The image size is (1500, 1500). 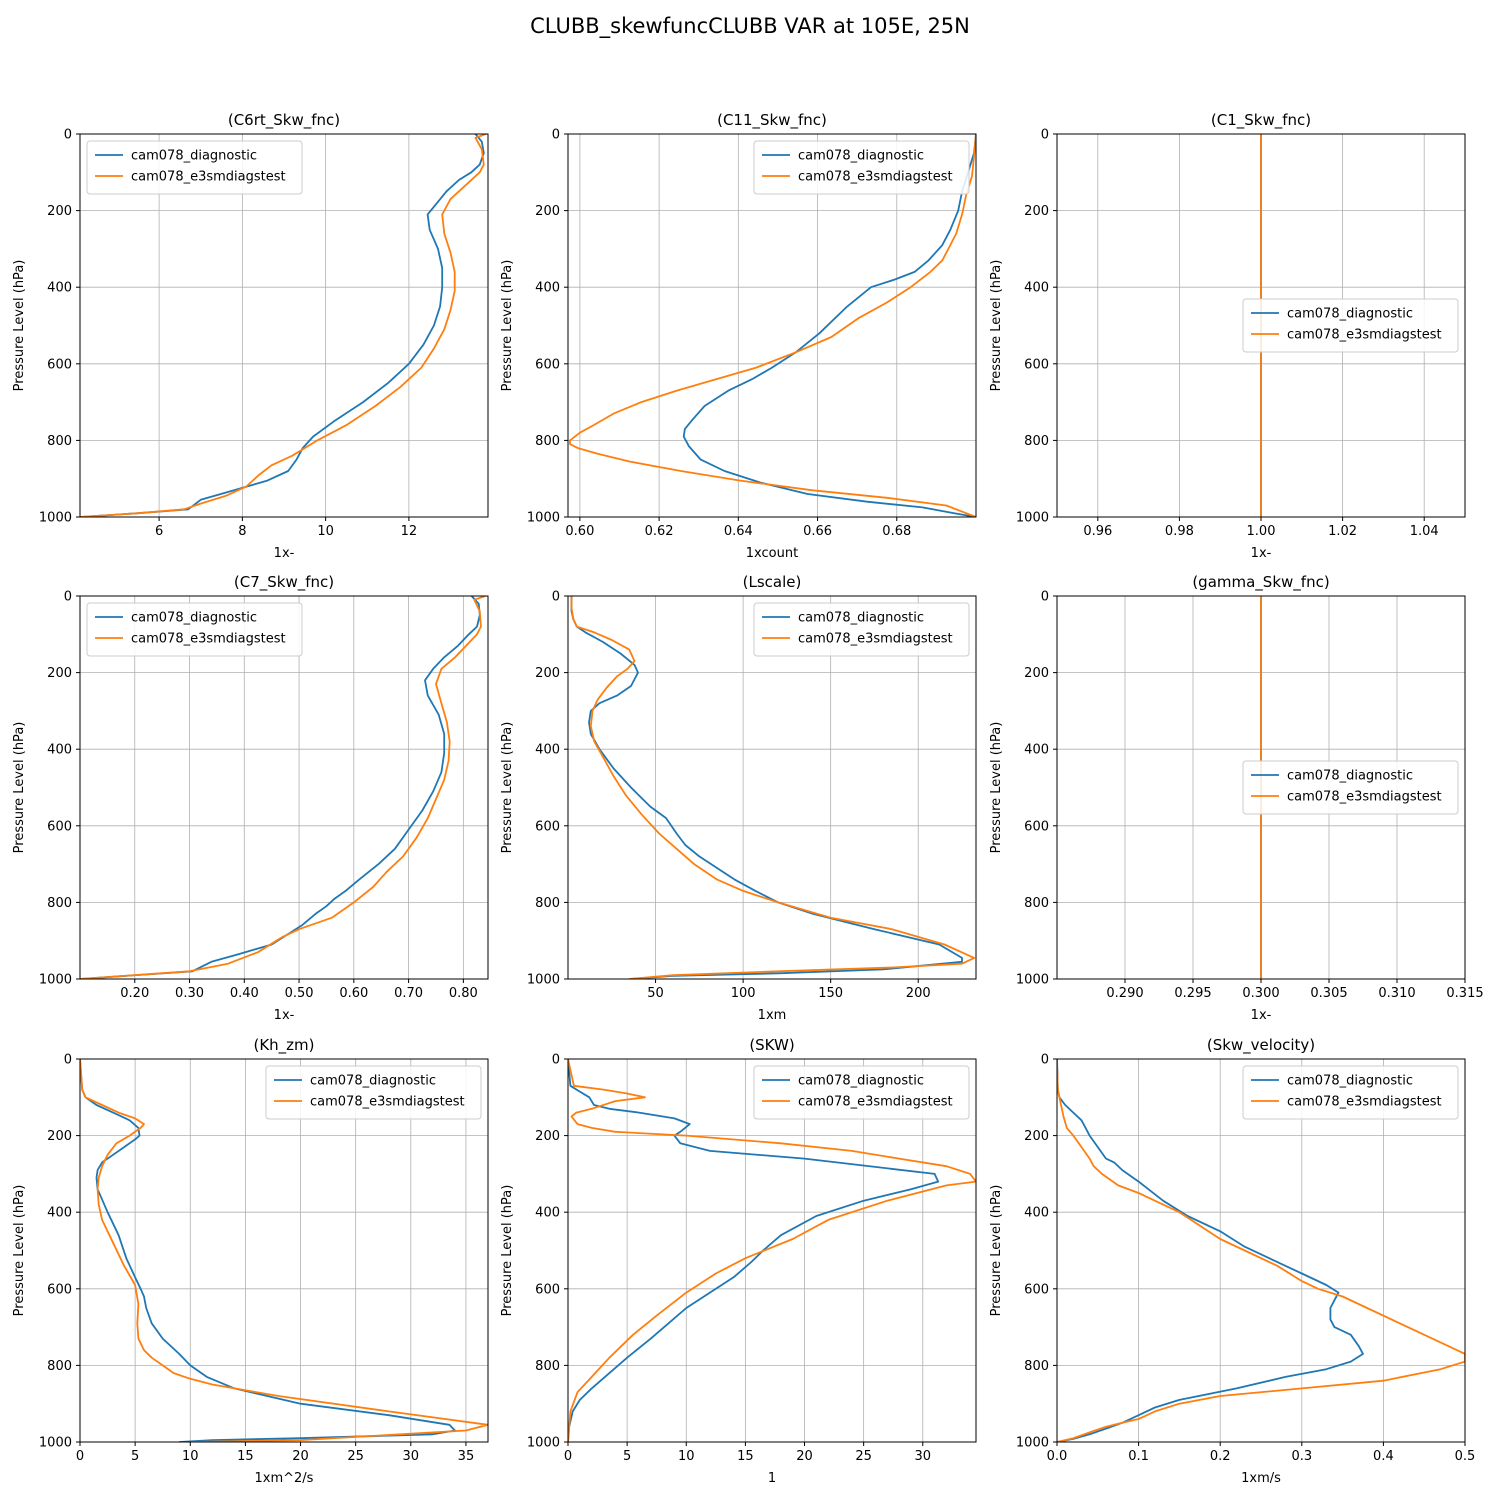 What do you see at coordinates (244, 993) in the screenshot?
I see `x-tick-label: 0.40` at bounding box center [244, 993].